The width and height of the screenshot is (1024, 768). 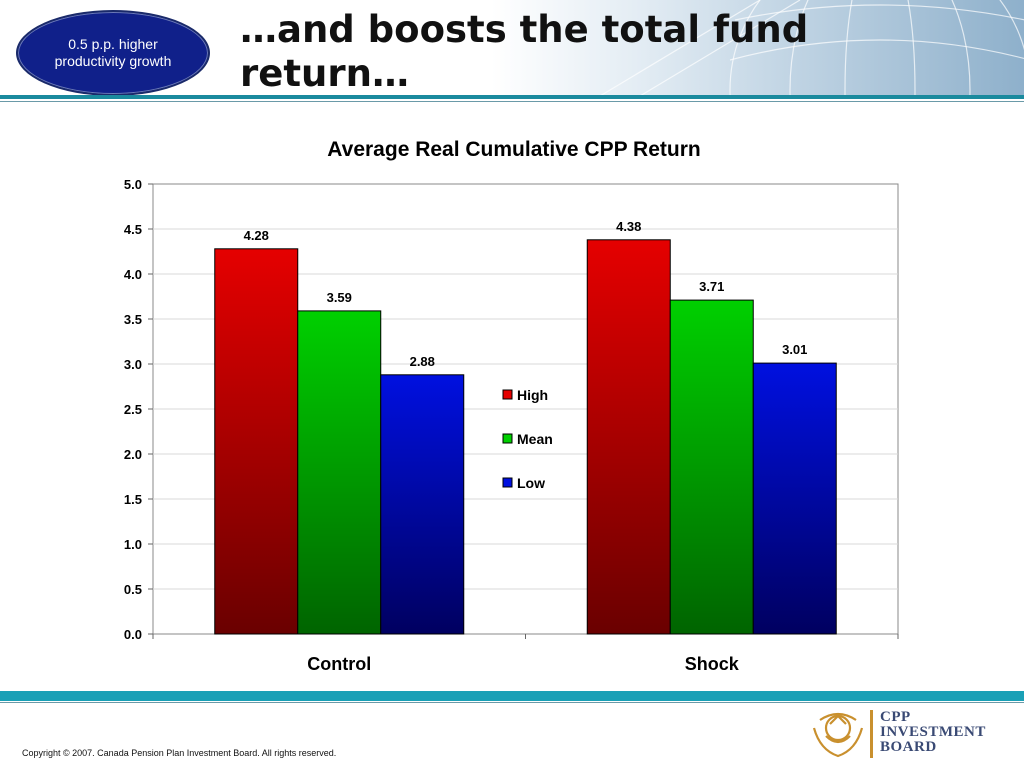 I want to click on y-tick-label: 4.5, so click(x=133, y=229).